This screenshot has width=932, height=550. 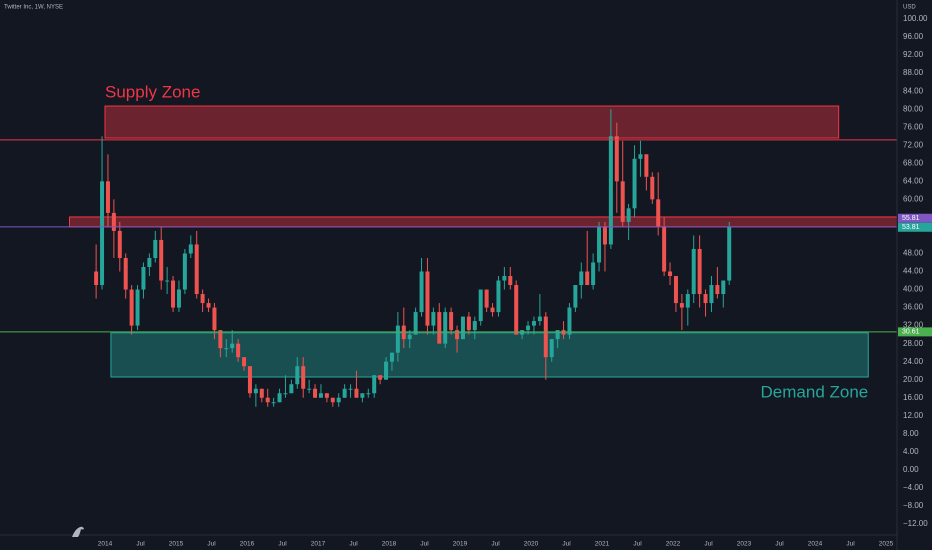 I want to click on y-tick-label: 16.00, so click(x=913, y=397).